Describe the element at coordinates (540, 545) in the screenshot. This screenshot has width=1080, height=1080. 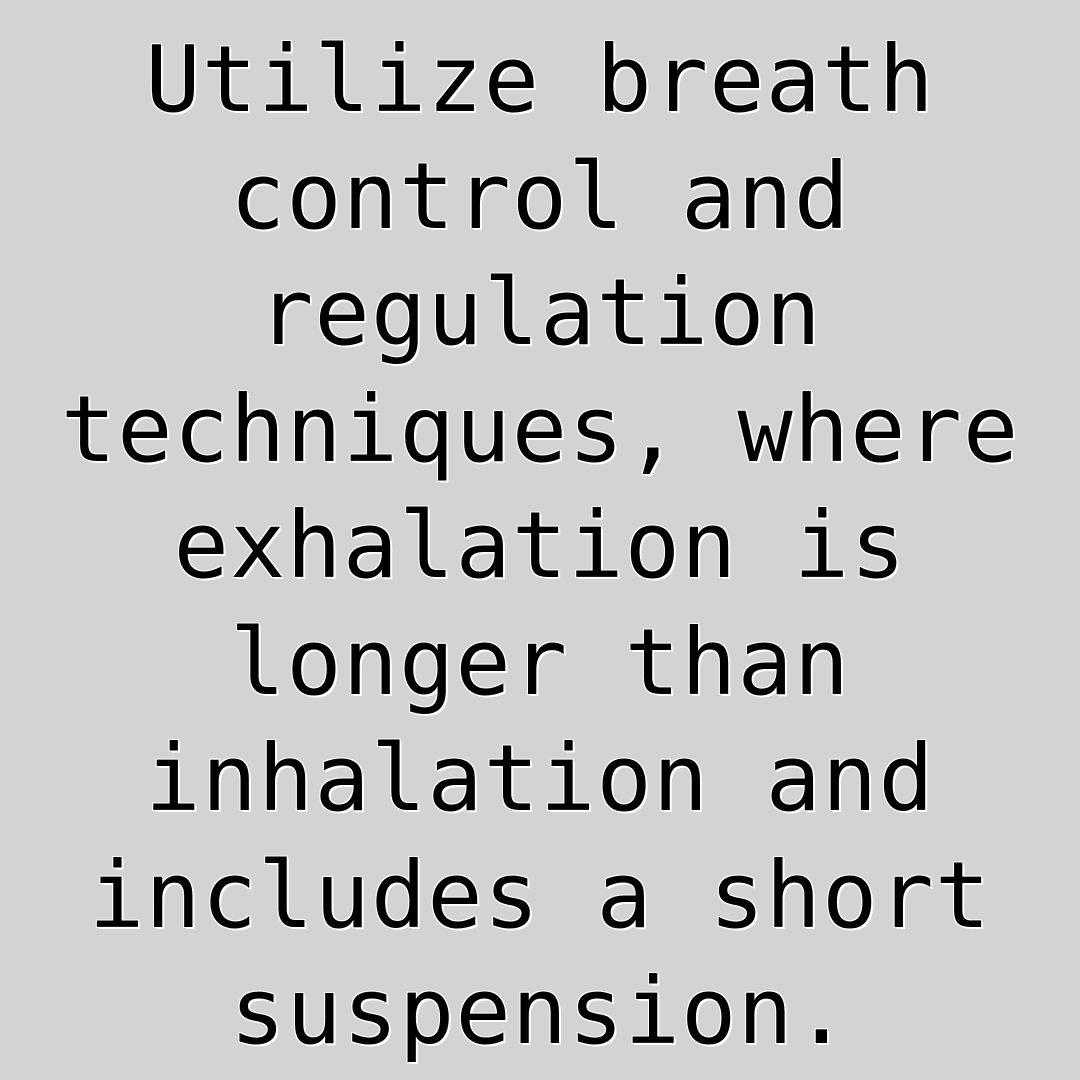
I see `text-line: exhalation is` at that location.